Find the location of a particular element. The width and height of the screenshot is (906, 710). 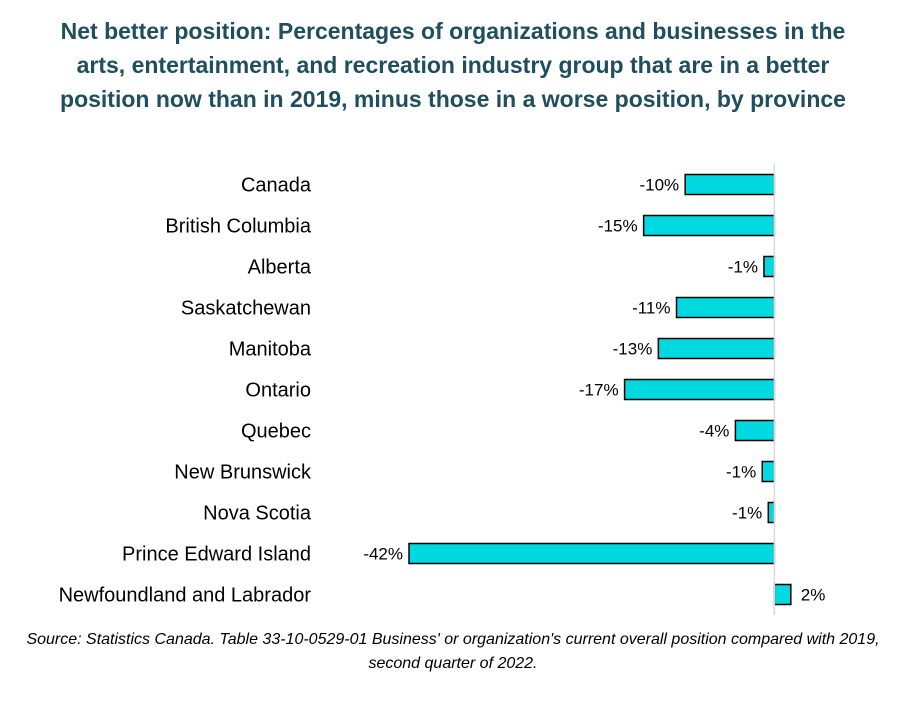

category-label-canada: Canada is located at coordinates (276, 186).